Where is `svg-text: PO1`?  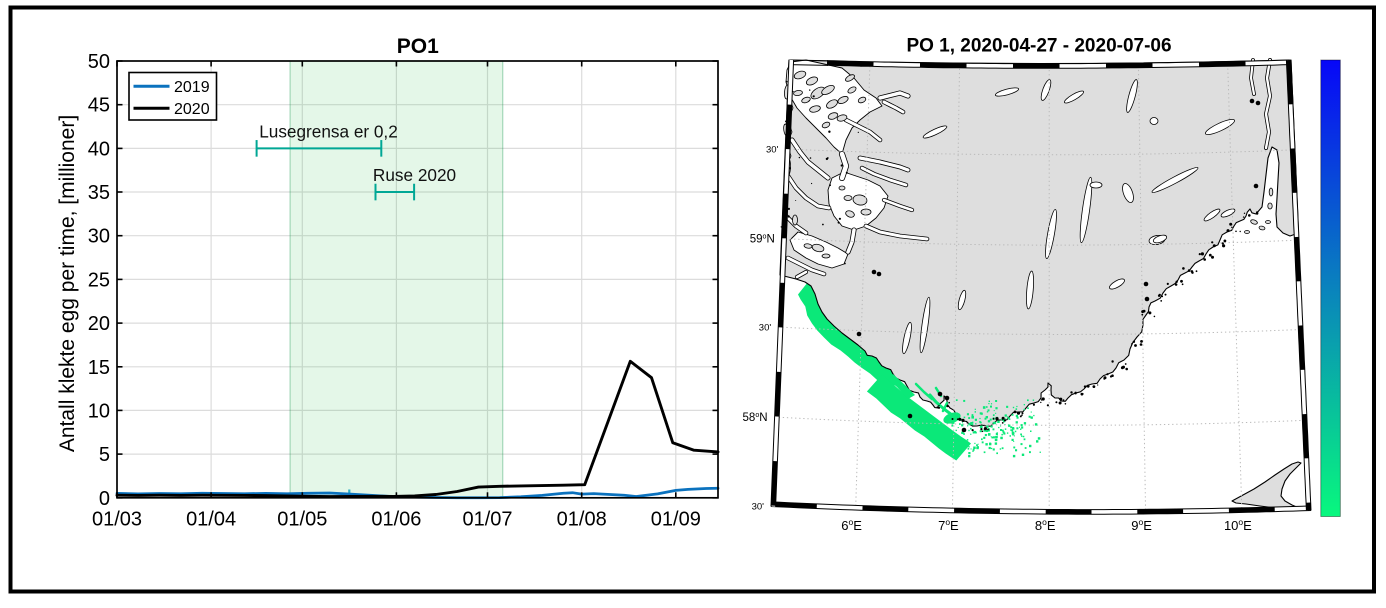
svg-text: PO1 is located at coordinates (418, 46).